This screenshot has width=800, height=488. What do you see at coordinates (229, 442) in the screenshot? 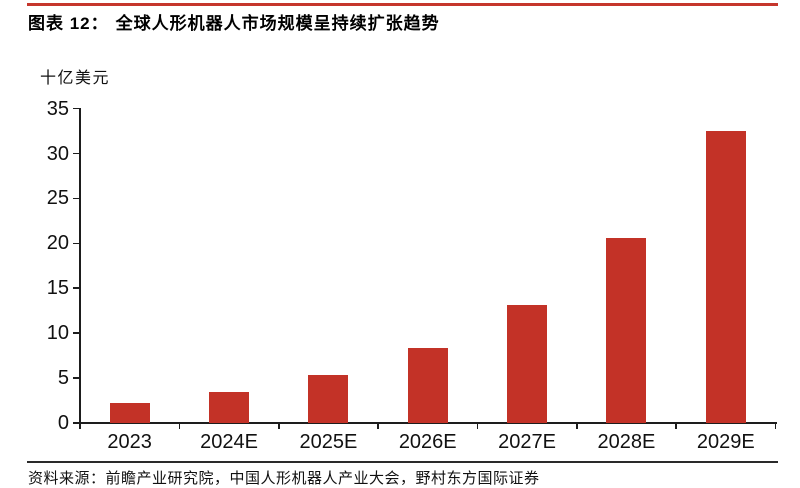
I see `x-axis-category-label: 2024E` at bounding box center [229, 442].